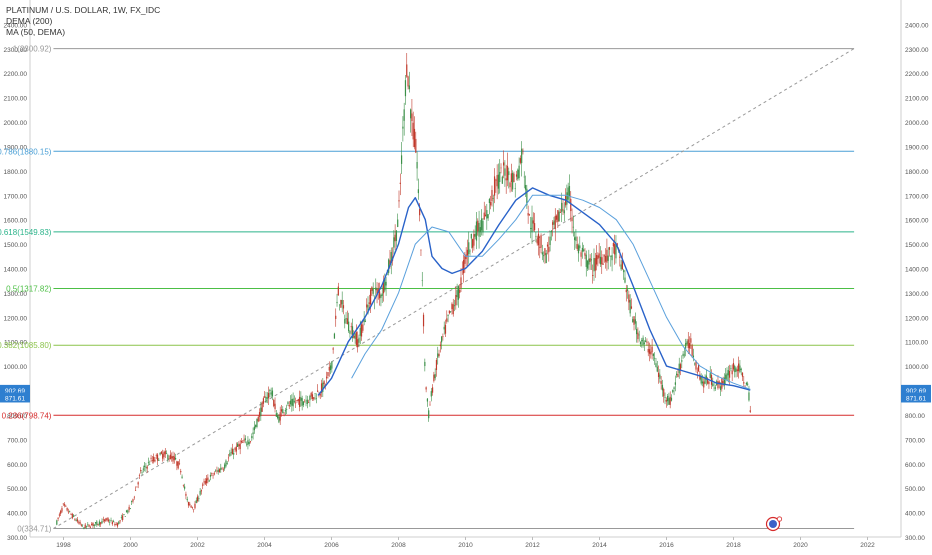 This screenshot has height=555, width=932. What do you see at coordinates (532, 545) in the screenshot?
I see `x-tick-label-7: 2012` at bounding box center [532, 545].